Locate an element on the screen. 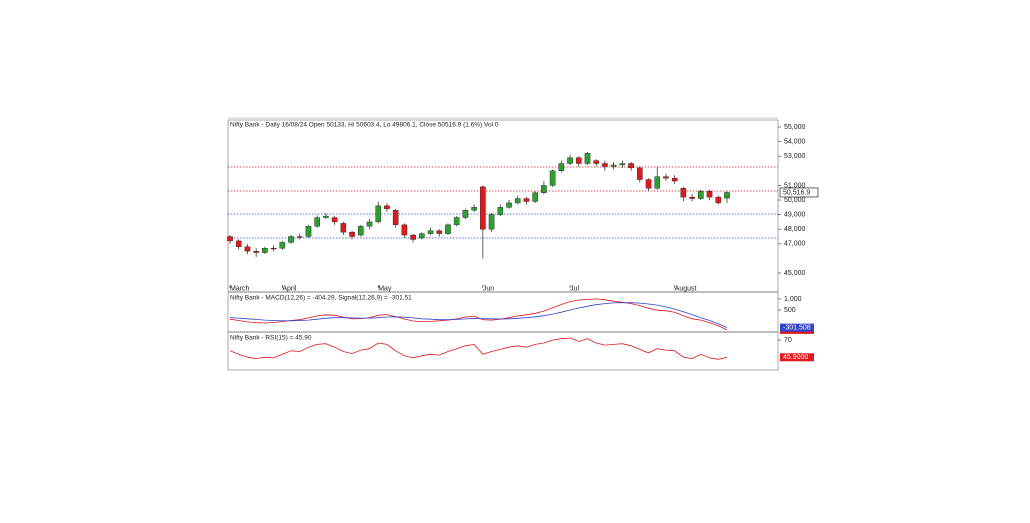 The image size is (1030, 523). y-tick-label: 50,000 is located at coordinates (795, 200).